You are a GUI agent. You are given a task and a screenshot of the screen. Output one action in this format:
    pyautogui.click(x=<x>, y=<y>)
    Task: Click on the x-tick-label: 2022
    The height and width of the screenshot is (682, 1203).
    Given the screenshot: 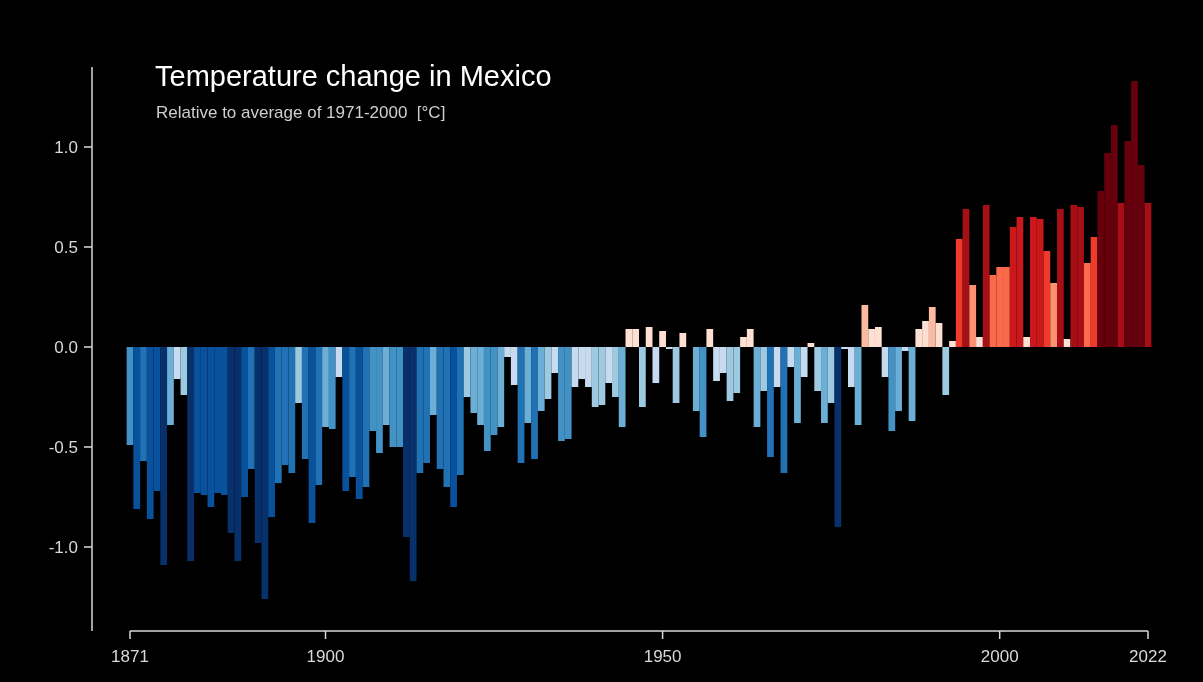 What is the action you would take?
    pyautogui.click(x=1148, y=656)
    